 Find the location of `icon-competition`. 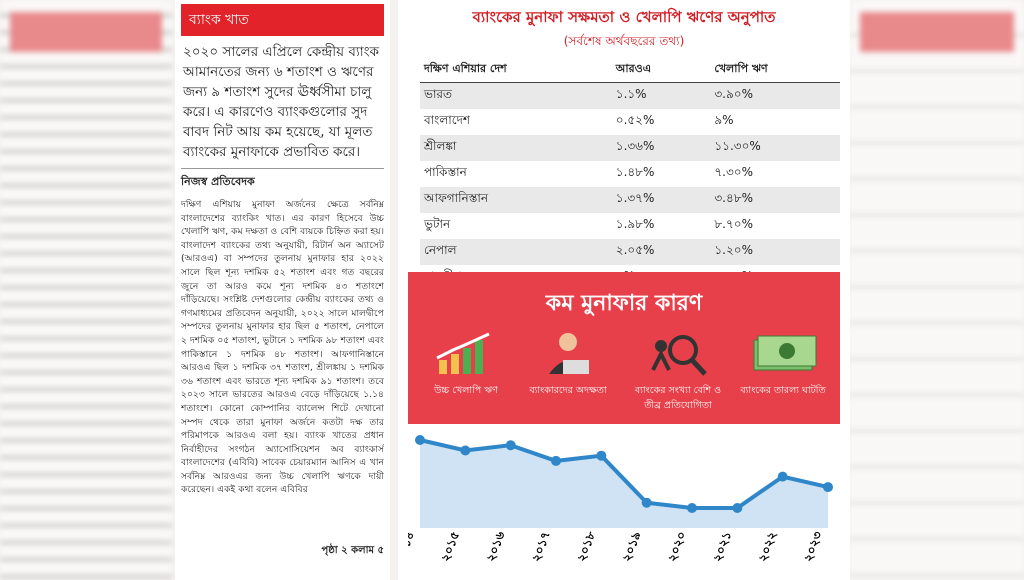

icon-competition is located at coordinates (679, 355).